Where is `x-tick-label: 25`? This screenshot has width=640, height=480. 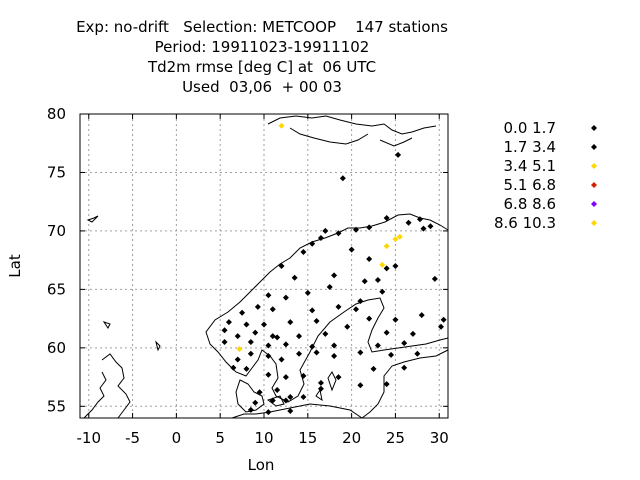
x-tick-label: 25 is located at coordinates (395, 438).